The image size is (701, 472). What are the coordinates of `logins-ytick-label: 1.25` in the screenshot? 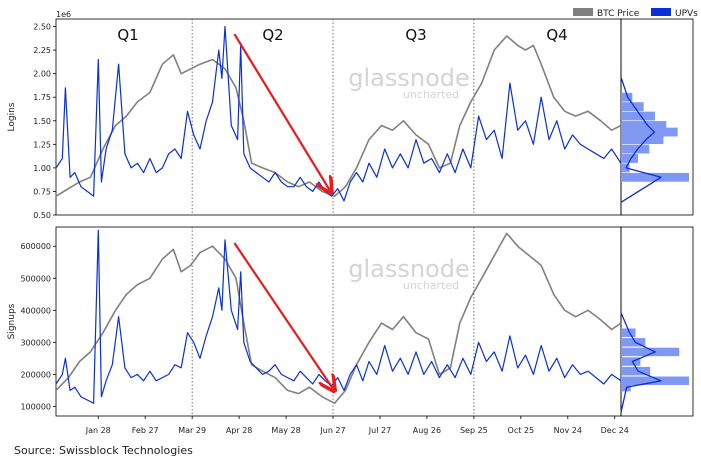 It's located at (42, 144).